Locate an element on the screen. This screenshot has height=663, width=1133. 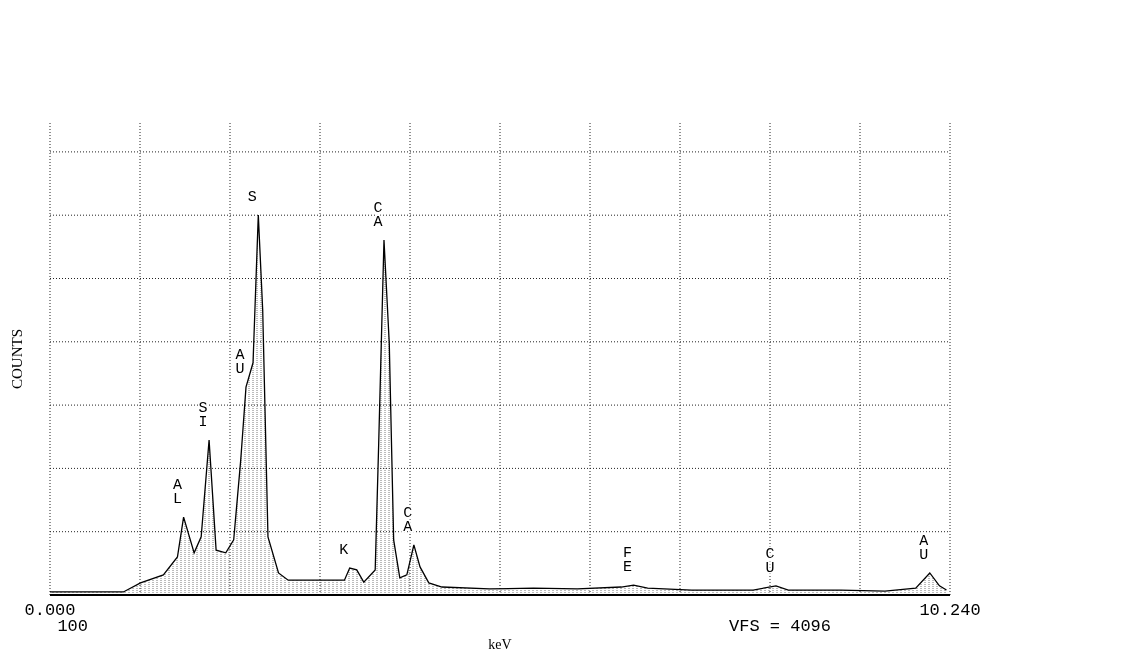
x-axis-title: keV is located at coordinates (500, 644).